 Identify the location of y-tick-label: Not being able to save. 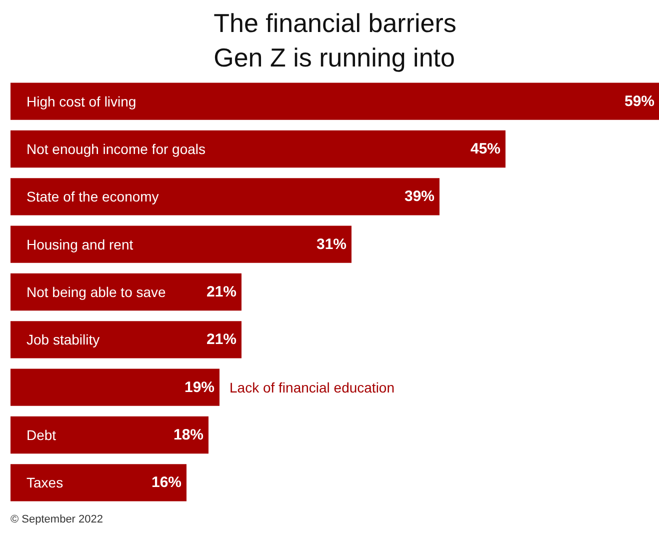
(96, 292).